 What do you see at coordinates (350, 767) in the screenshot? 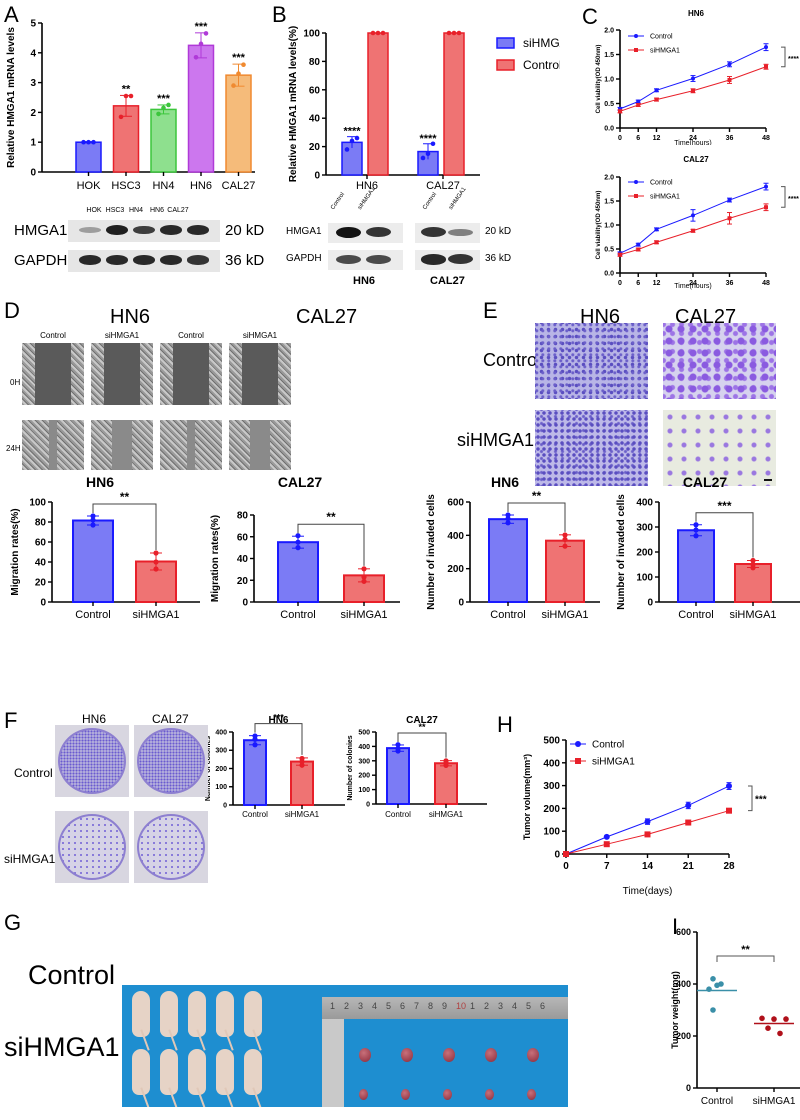
I see `y-axis-label: Number of colonies` at bounding box center [350, 767].